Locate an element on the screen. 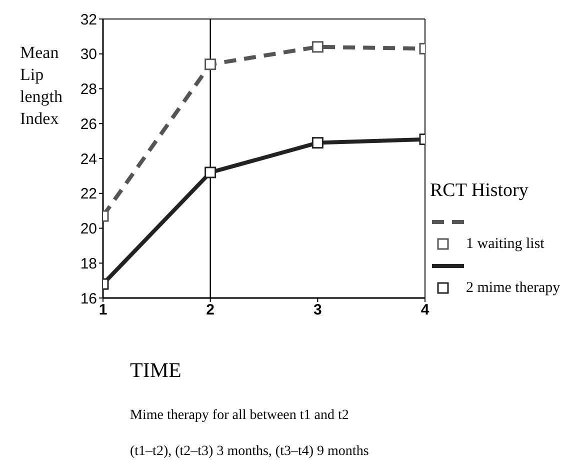 Image resolution: width=584 pixels, height=476 pixels. x-tick-label: 3 is located at coordinates (317, 310).